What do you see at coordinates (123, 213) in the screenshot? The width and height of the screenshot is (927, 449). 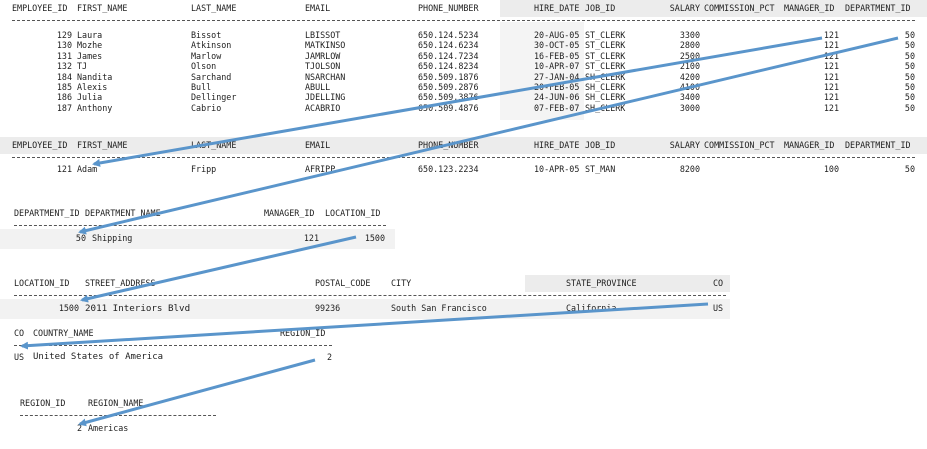 I see `col-header: DEPARTMENT_NAME` at bounding box center [123, 213].